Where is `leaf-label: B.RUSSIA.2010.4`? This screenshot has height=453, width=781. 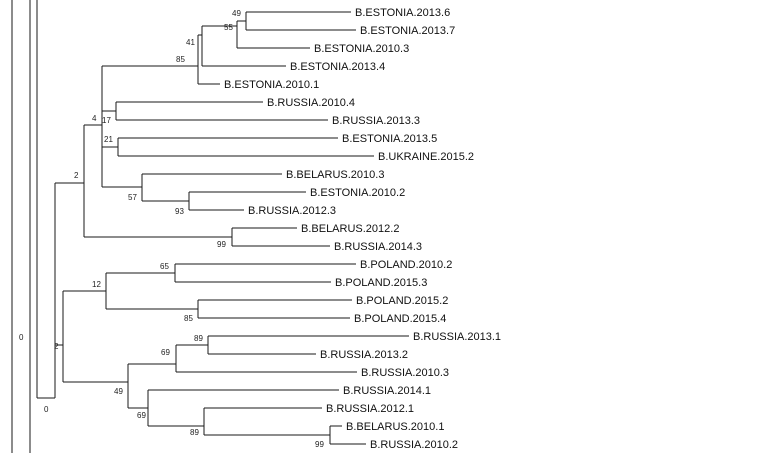 leaf-label: B.RUSSIA.2010.4 is located at coordinates (311, 103).